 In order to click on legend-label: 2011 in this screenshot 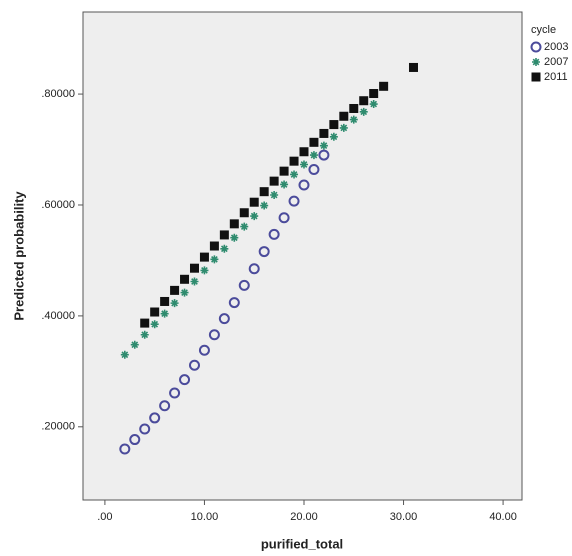, I will do `click(556, 77)`.